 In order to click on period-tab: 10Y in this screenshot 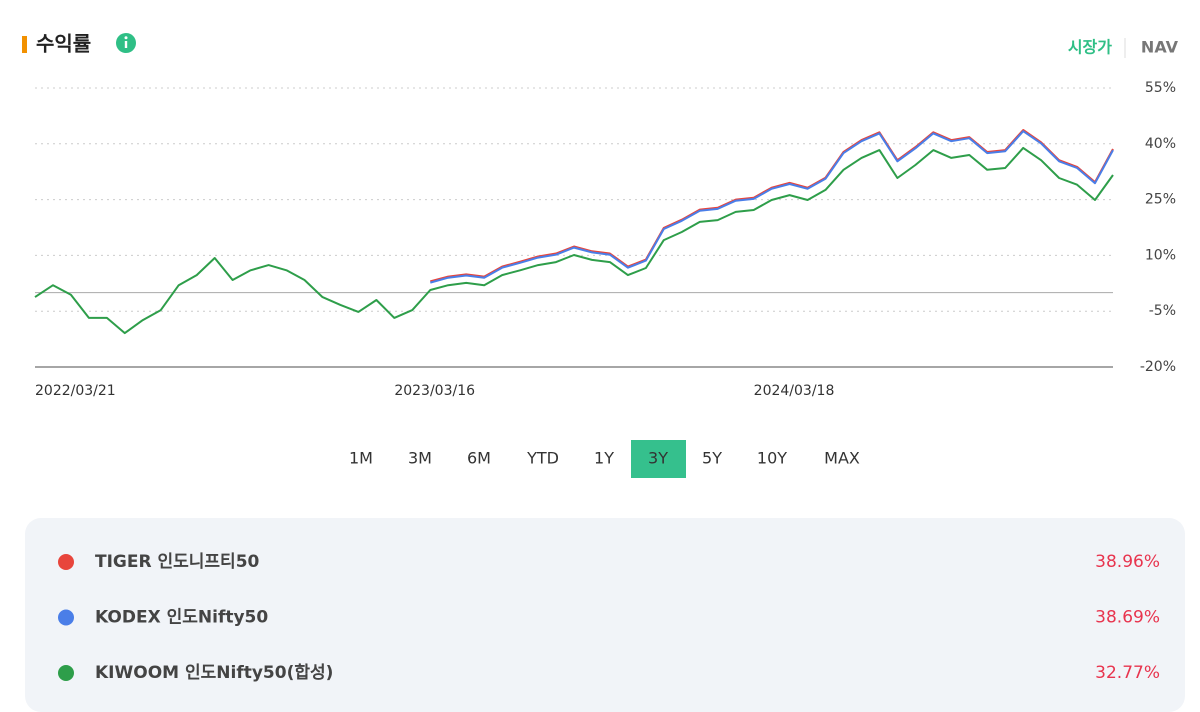, I will do `click(772, 458)`.